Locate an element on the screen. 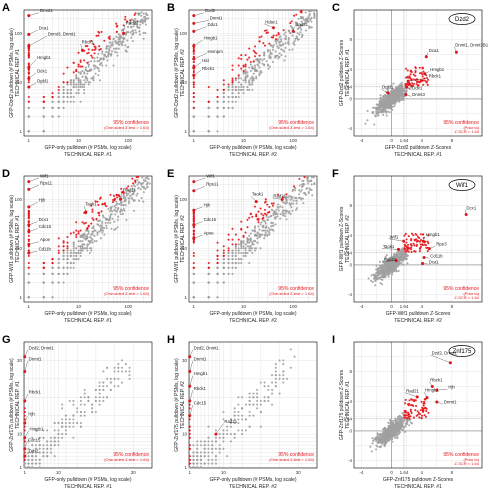 Image resolution: width=496 pixels, height=499 pixels. confidence-threshold: Z-SCR > 1.64 is located at coordinates (466, 131).